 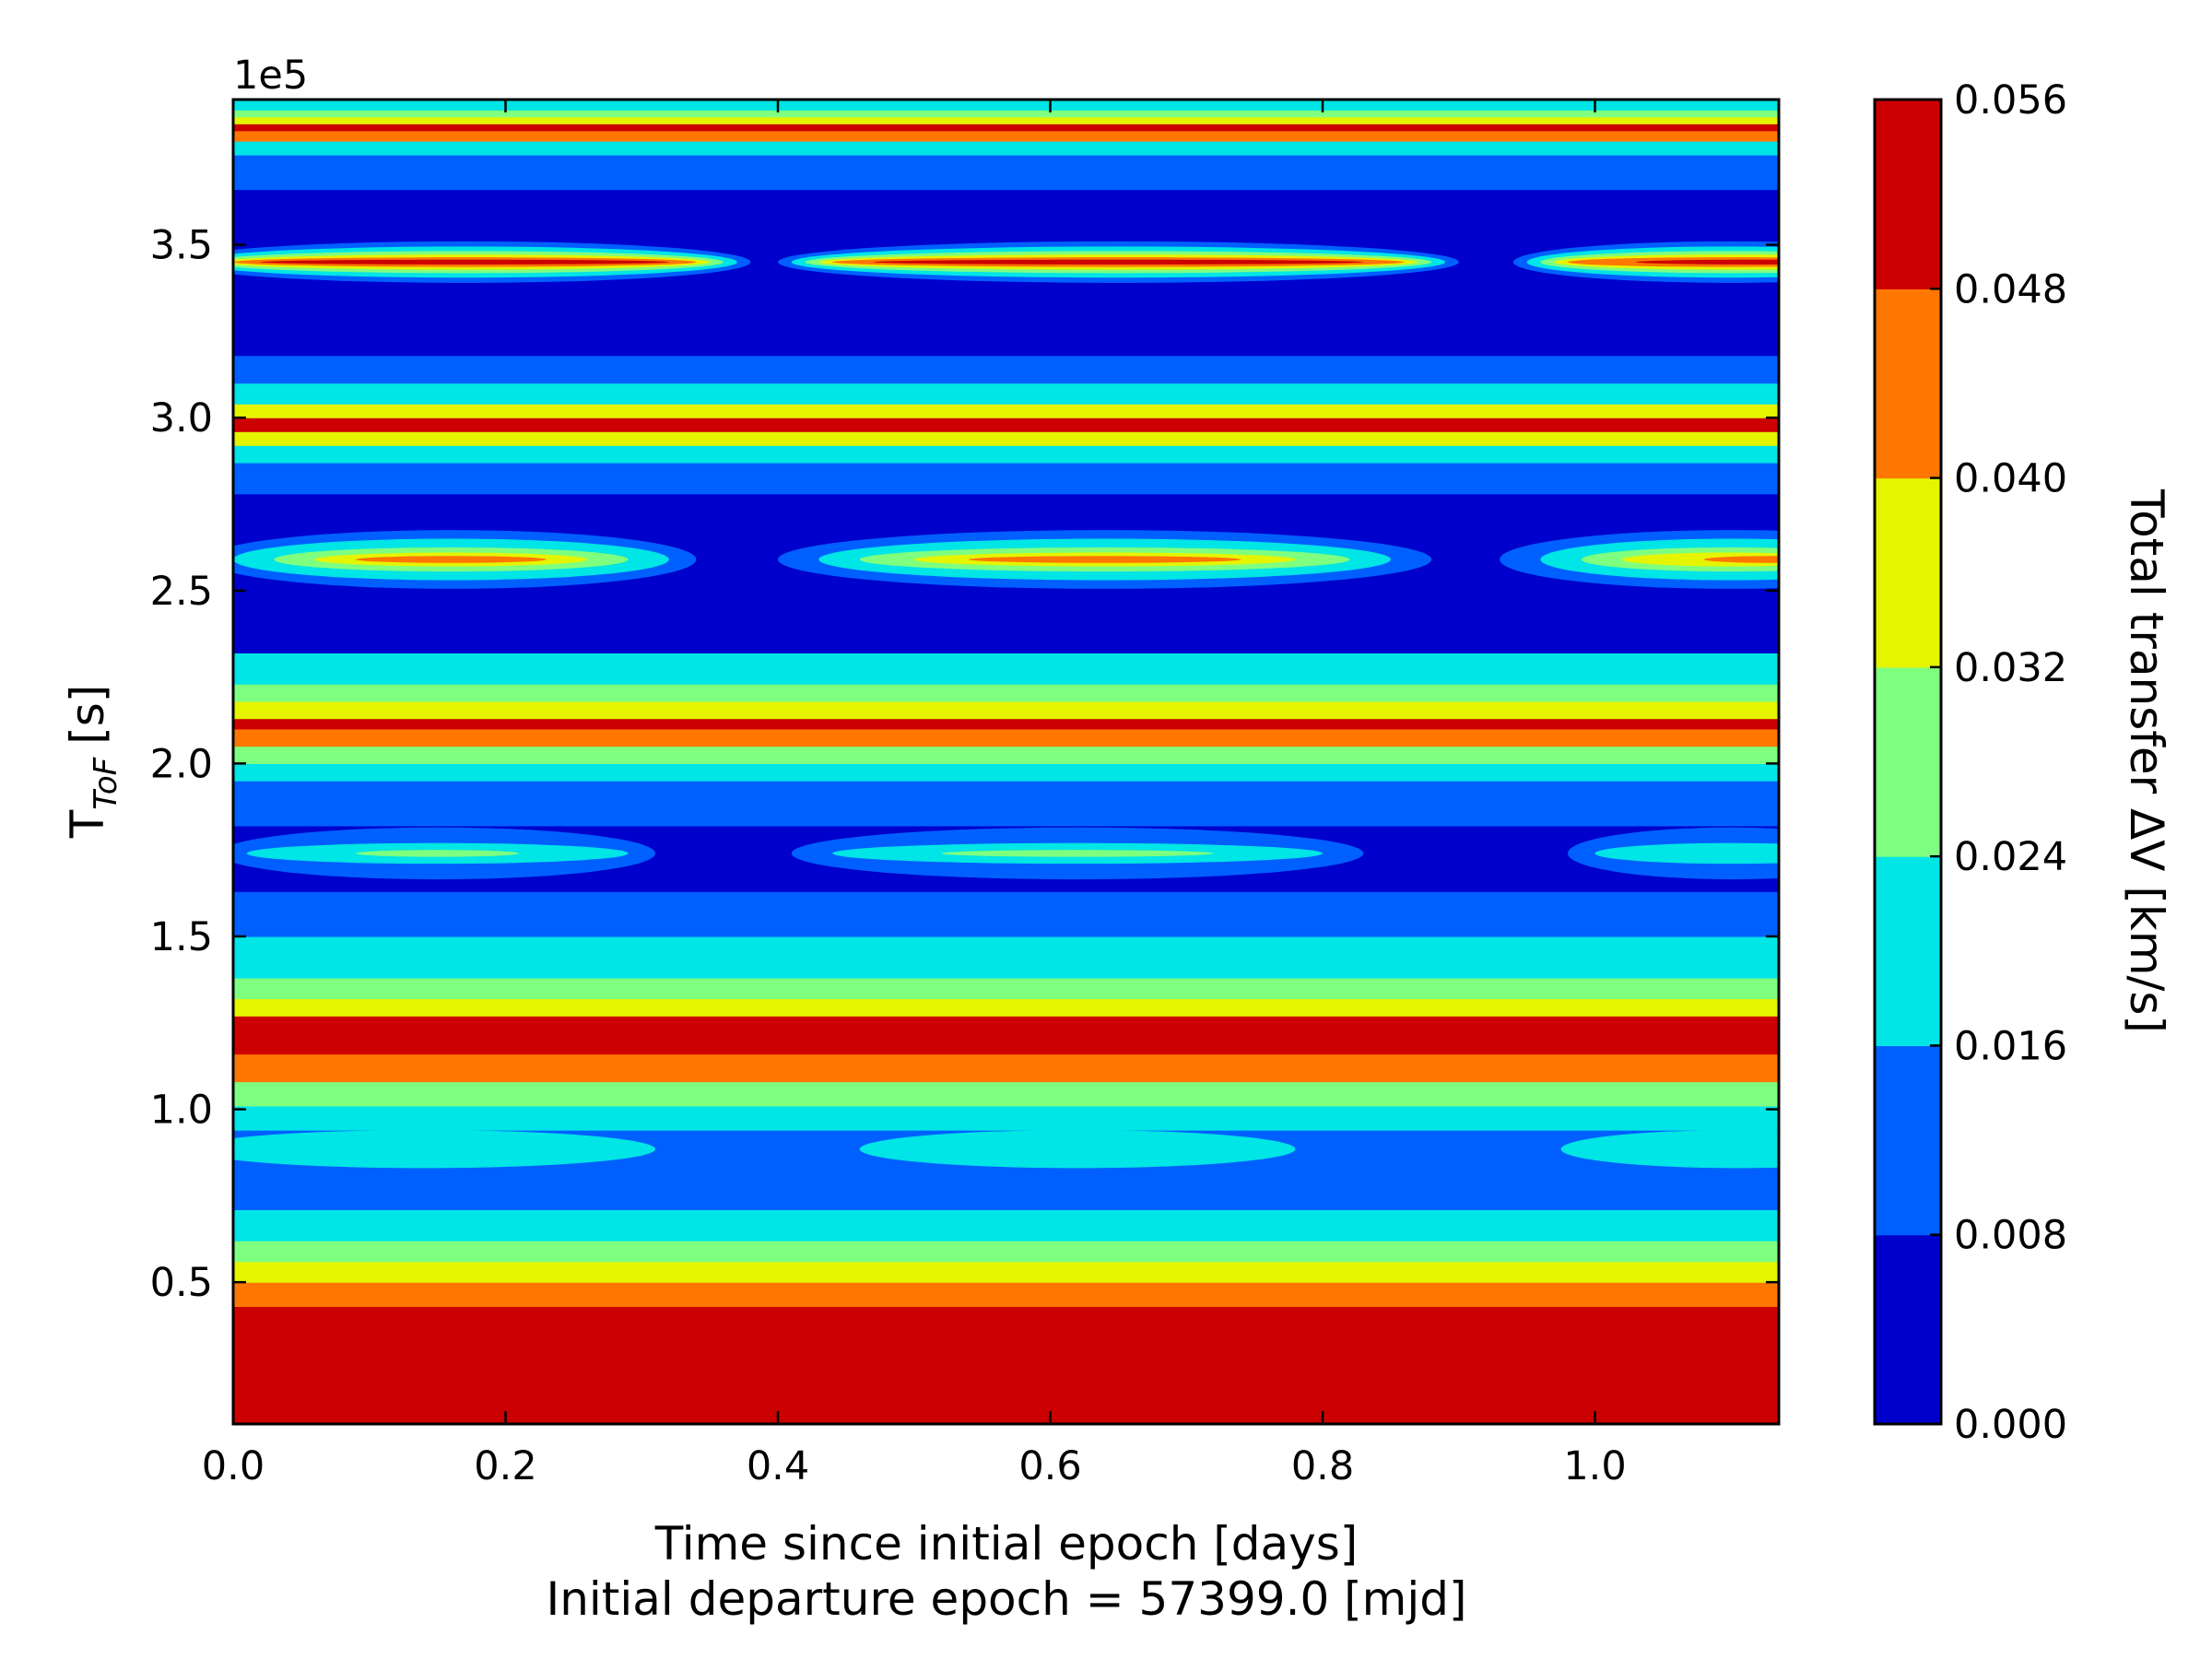 What do you see at coordinates (2010, 1425) in the screenshot?
I see `colorbar-tick-label: 0.000` at bounding box center [2010, 1425].